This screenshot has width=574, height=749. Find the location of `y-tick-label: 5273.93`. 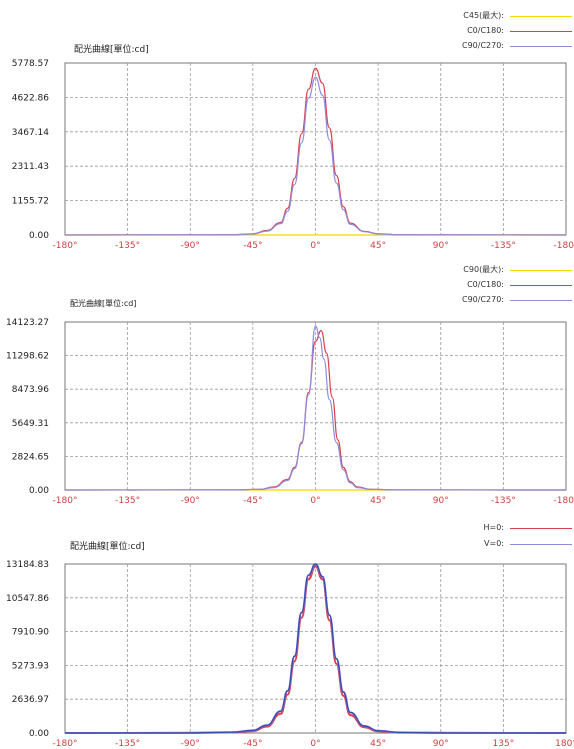

y-tick-label: 5273.93 is located at coordinates (30, 666).